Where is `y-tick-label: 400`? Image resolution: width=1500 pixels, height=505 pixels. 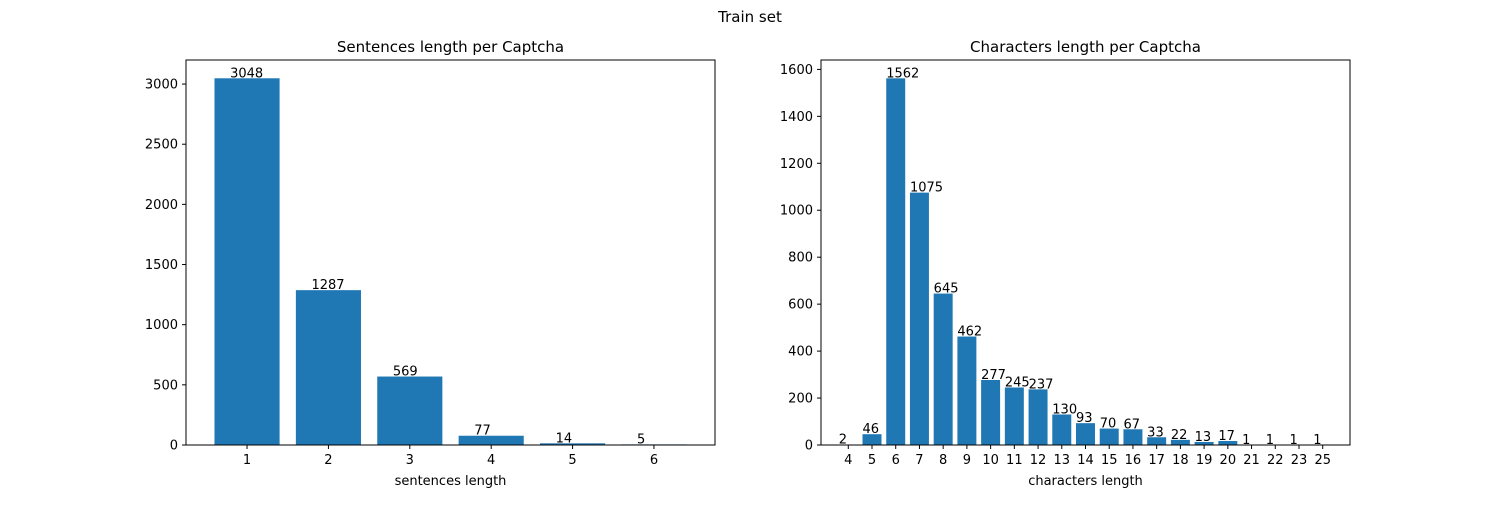 y-tick-label: 400 is located at coordinates (800, 352).